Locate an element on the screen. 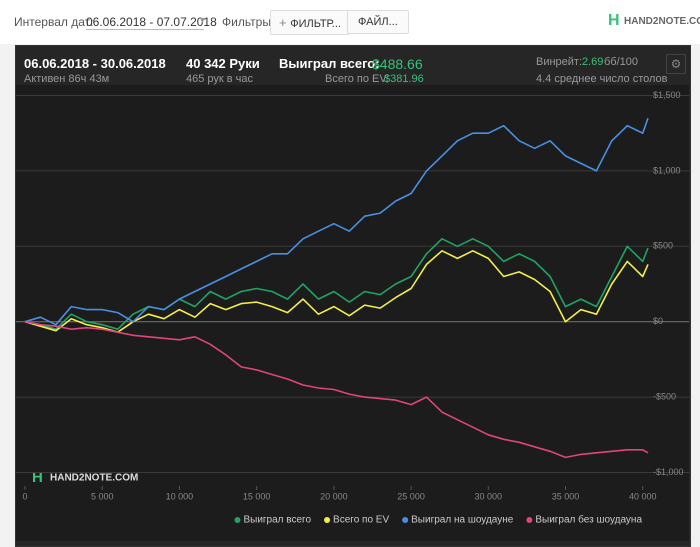 The width and height of the screenshot is (700, 547). x-tick-label: 35 000 is located at coordinates (566, 496).